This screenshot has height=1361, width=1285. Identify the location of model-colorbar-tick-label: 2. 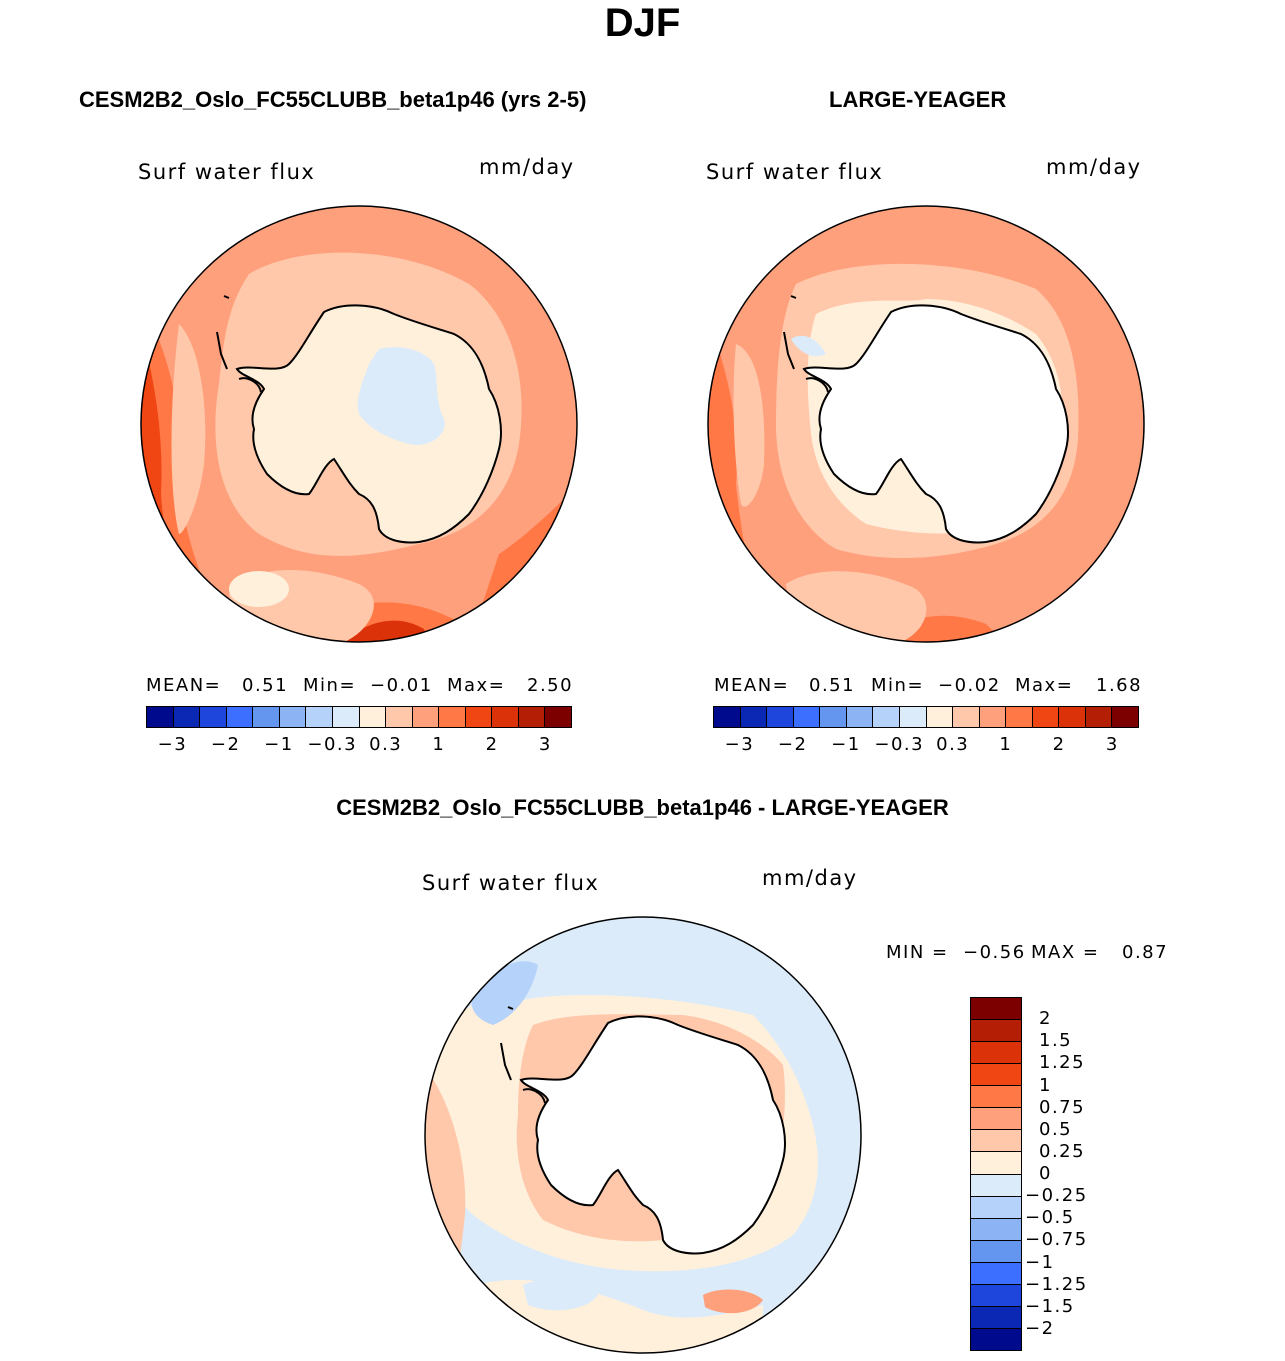
(492, 744).